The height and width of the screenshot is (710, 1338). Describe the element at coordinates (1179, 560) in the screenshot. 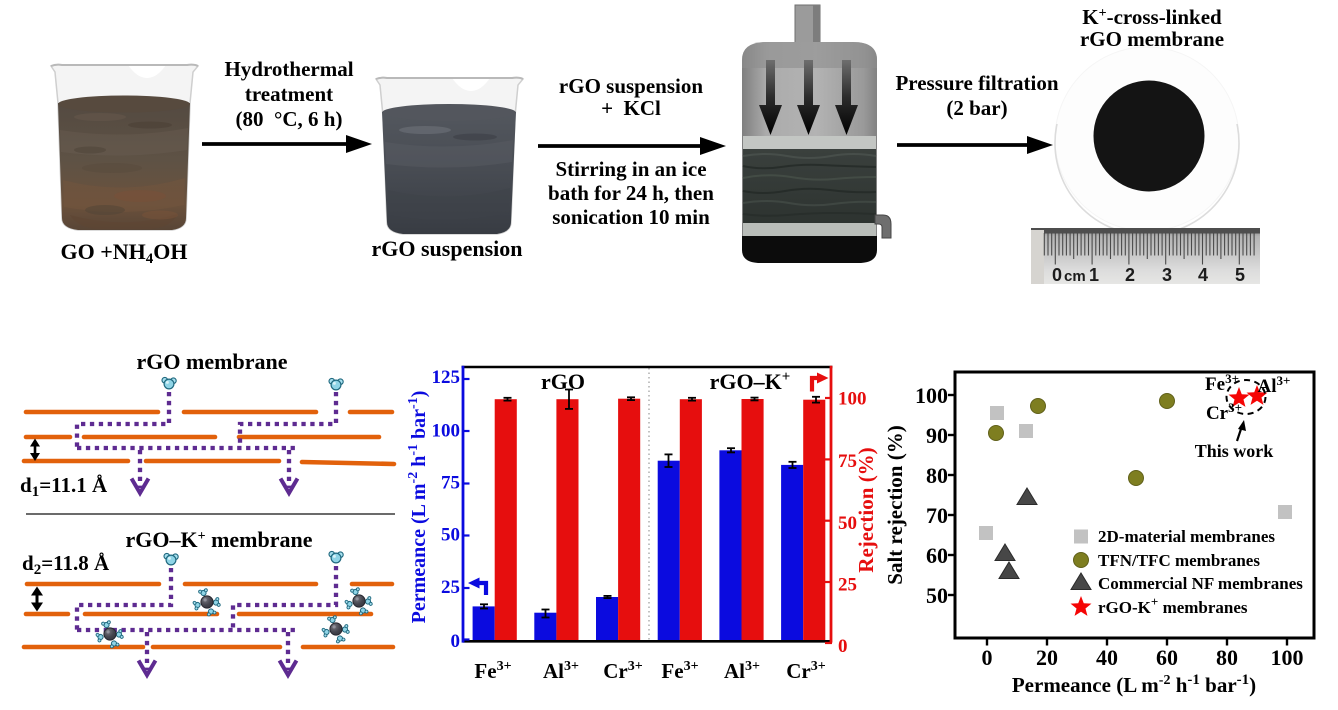

I see `svg-text: TFN/TFC membranes` at that location.